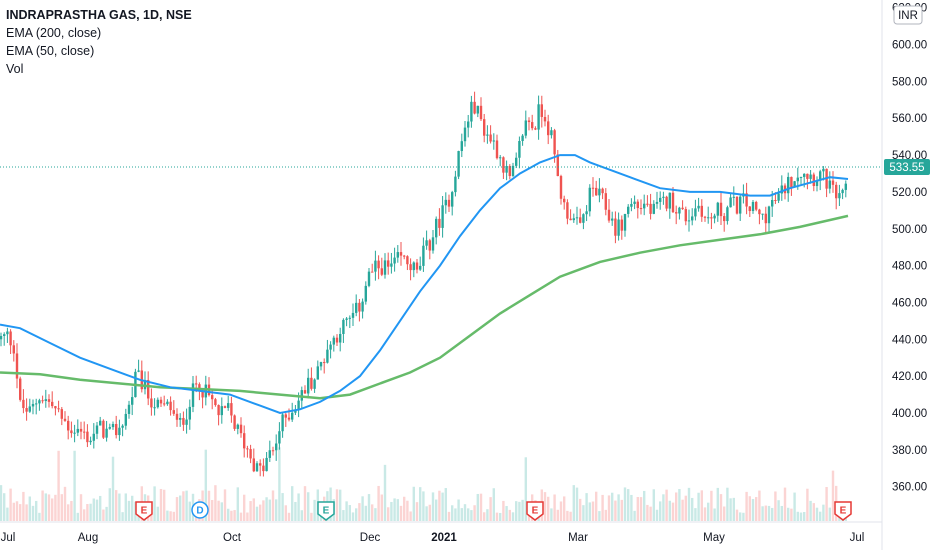  I want to click on x-tick-label: May, so click(714, 538).